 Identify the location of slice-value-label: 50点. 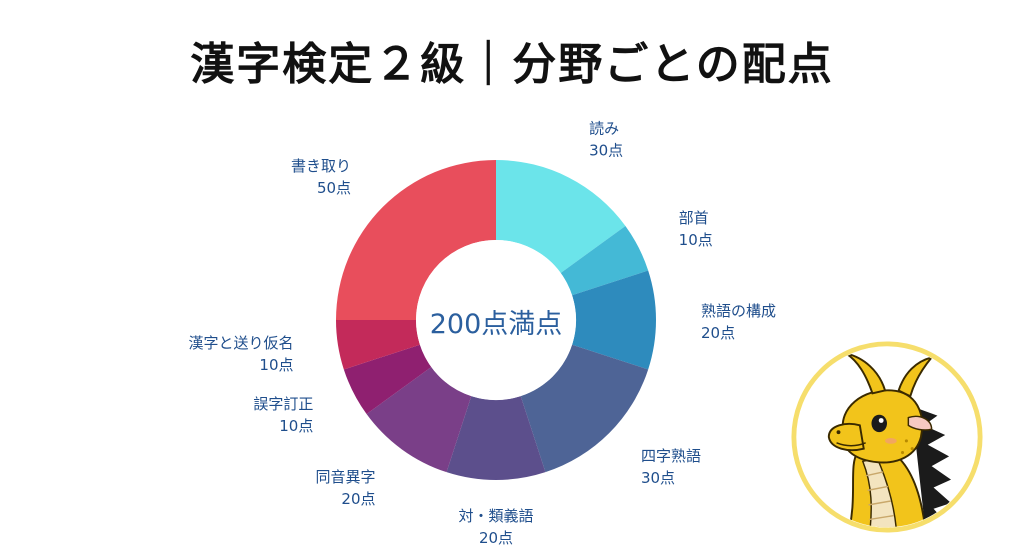
(334, 188).